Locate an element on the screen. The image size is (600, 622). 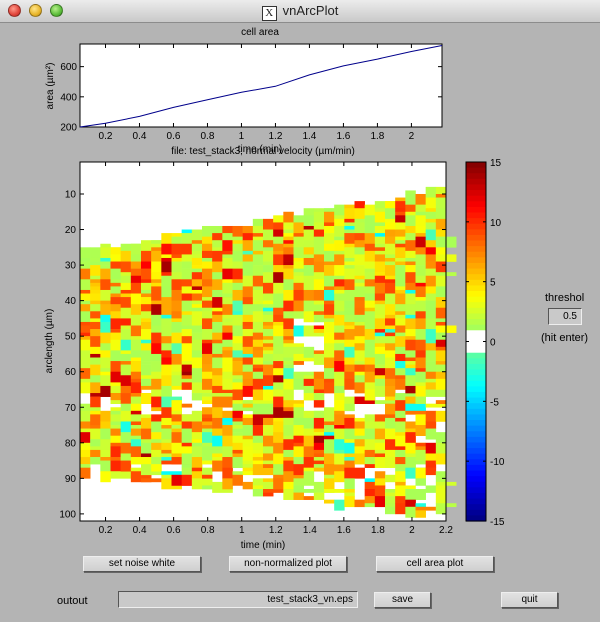
set-noise-white-button: set noise white is located at coordinates (142, 564).